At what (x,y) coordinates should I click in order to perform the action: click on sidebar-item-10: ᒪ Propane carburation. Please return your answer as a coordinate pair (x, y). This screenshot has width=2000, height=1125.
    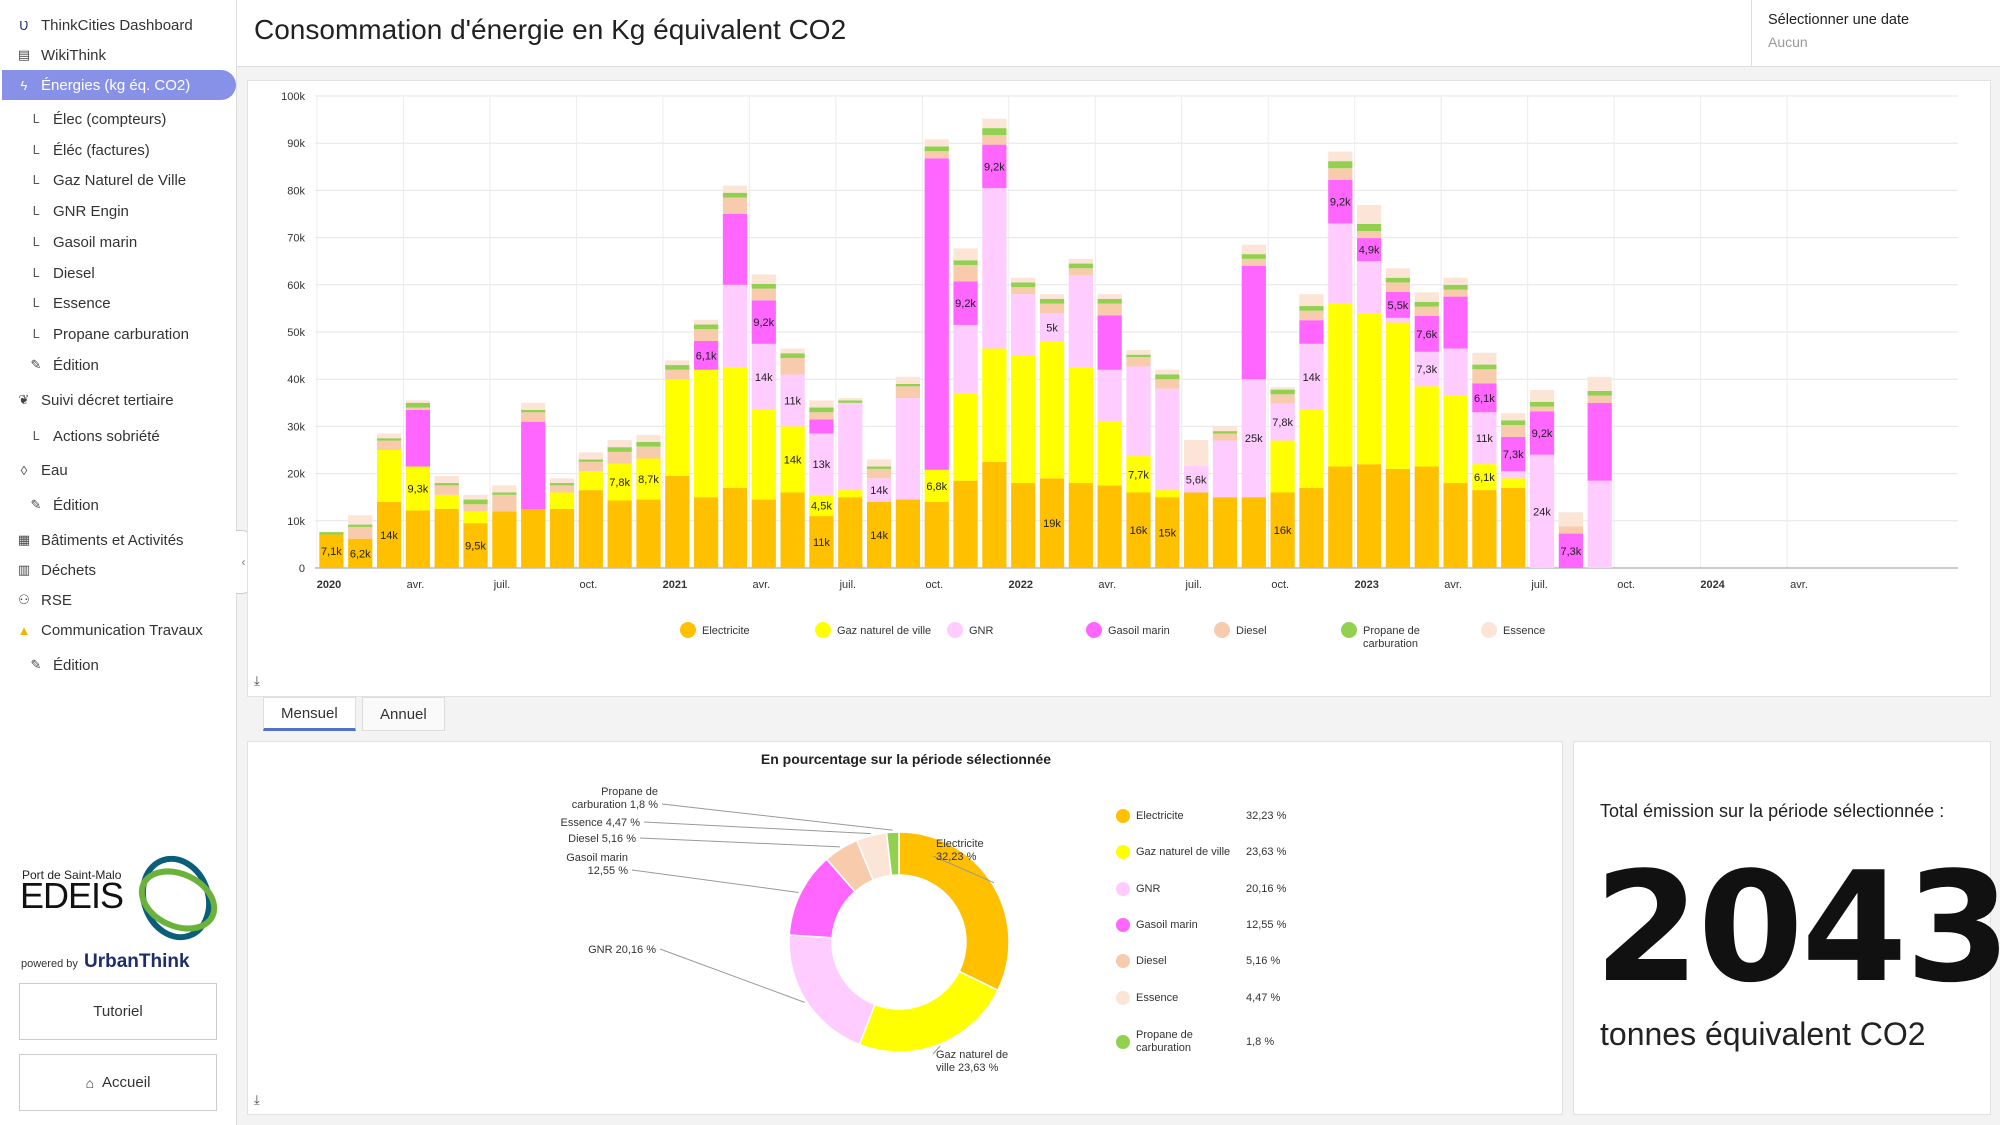
    Looking at the image, I should click on (94, 334).